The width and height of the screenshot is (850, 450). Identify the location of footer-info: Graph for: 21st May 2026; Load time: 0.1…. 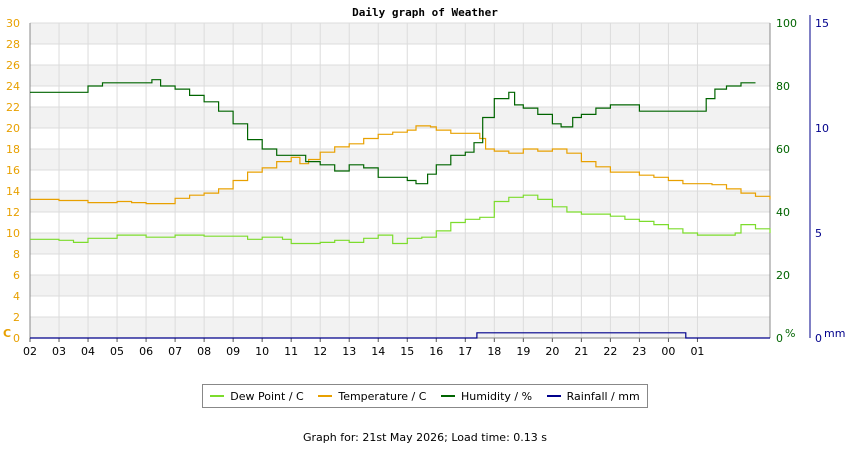
(424, 437).